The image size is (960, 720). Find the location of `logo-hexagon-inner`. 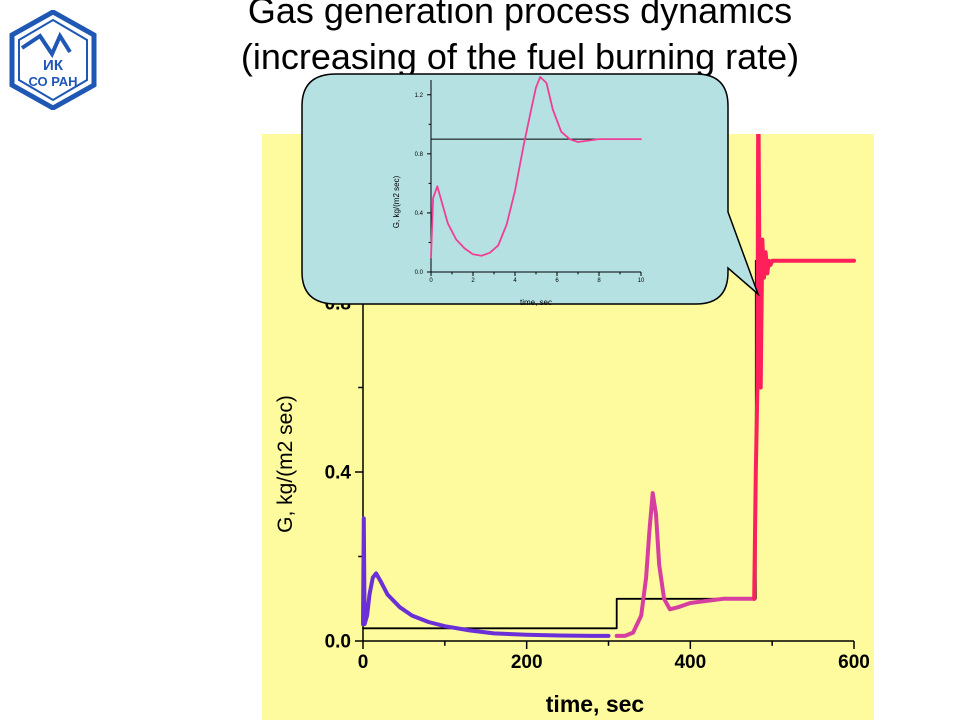

logo-hexagon-inner is located at coordinates (53, 60).